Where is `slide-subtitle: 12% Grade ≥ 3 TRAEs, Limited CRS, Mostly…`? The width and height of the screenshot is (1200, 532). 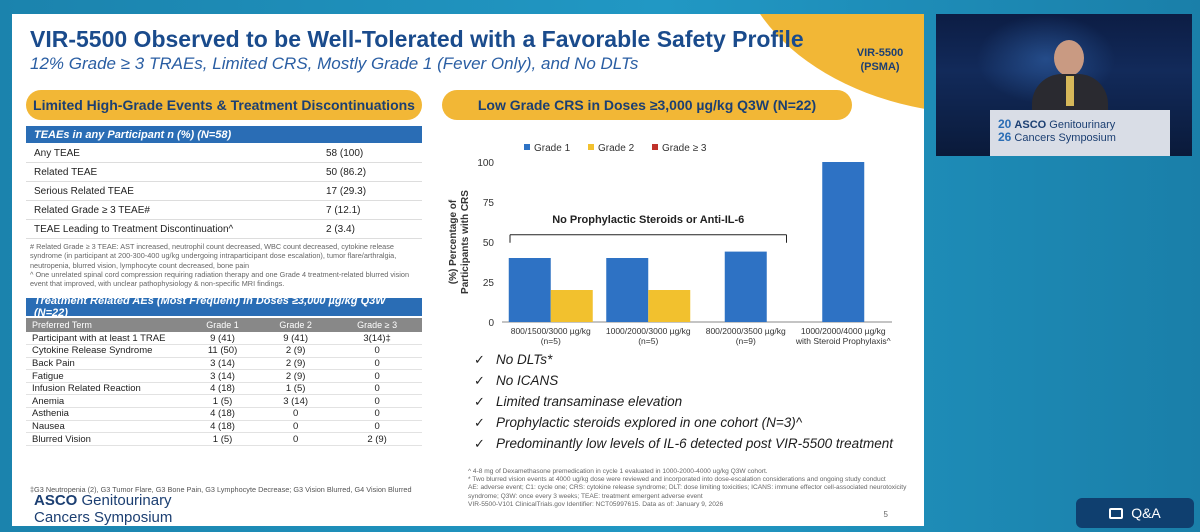
slide-subtitle: 12% Grade ≥ 3 TRAEs, Limited CRS, Mostly… is located at coordinates (334, 63).